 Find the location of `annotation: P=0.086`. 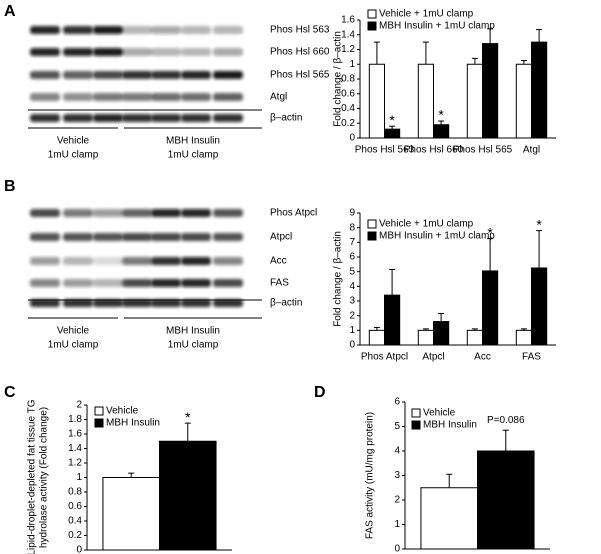

annotation: P=0.086 is located at coordinates (506, 420).